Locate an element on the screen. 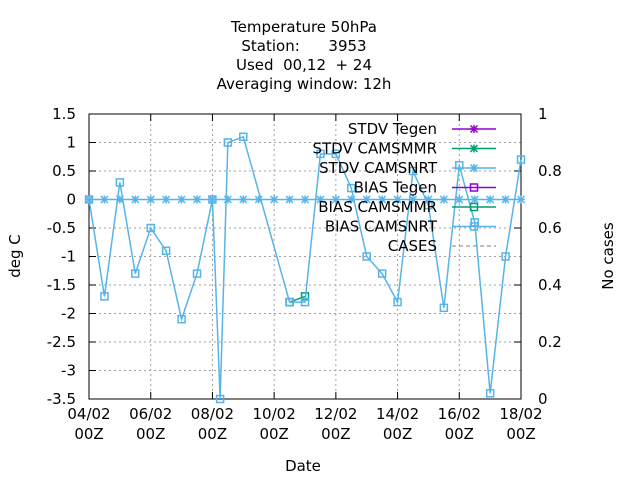  series-stdv-camsnrt is located at coordinates (305, 199).